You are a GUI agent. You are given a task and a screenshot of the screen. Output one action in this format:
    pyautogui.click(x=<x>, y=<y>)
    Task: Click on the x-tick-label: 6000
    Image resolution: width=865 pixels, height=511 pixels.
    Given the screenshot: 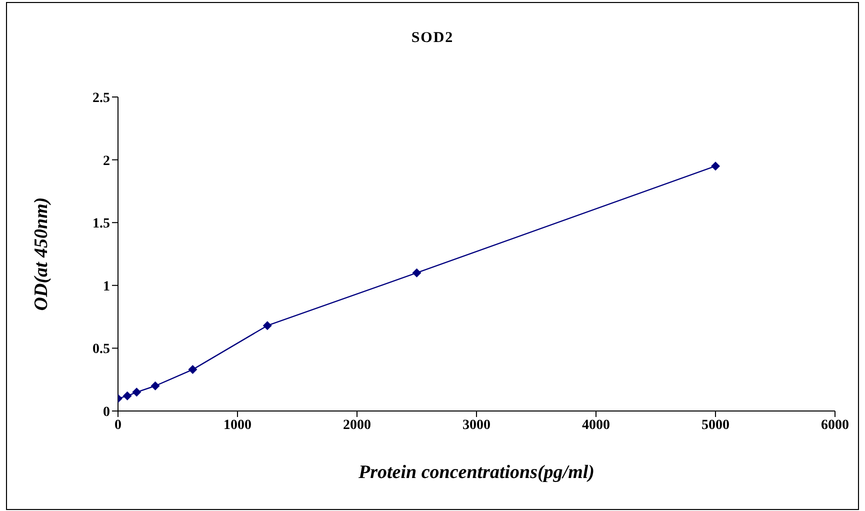 What is the action you would take?
    pyautogui.click(x=835, y=425)
    